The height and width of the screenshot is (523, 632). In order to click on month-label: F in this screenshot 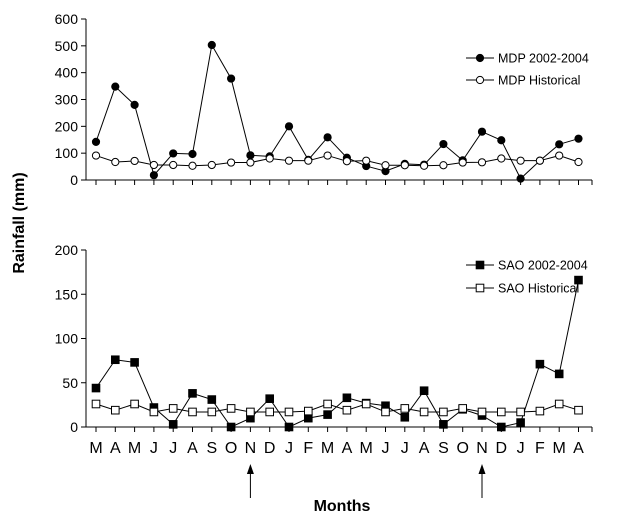, I will do `click(540, 448)`.